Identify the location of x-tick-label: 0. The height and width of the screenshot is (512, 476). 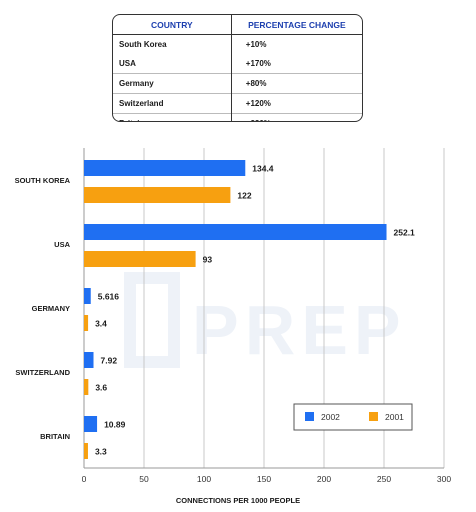
(84, 479).